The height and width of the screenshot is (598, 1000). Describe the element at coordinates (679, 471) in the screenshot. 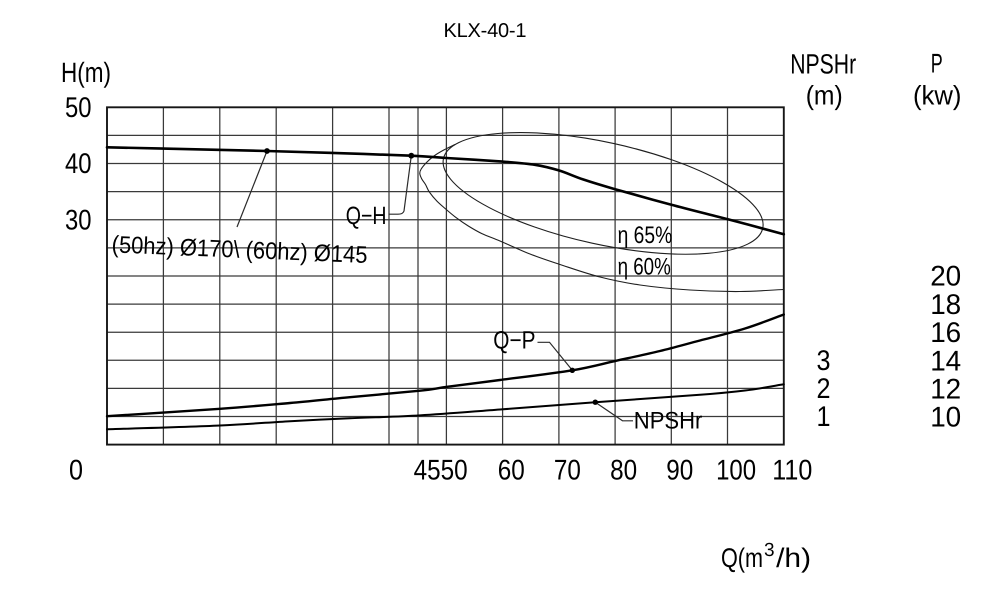

I see `svg-text: 90` at that location.